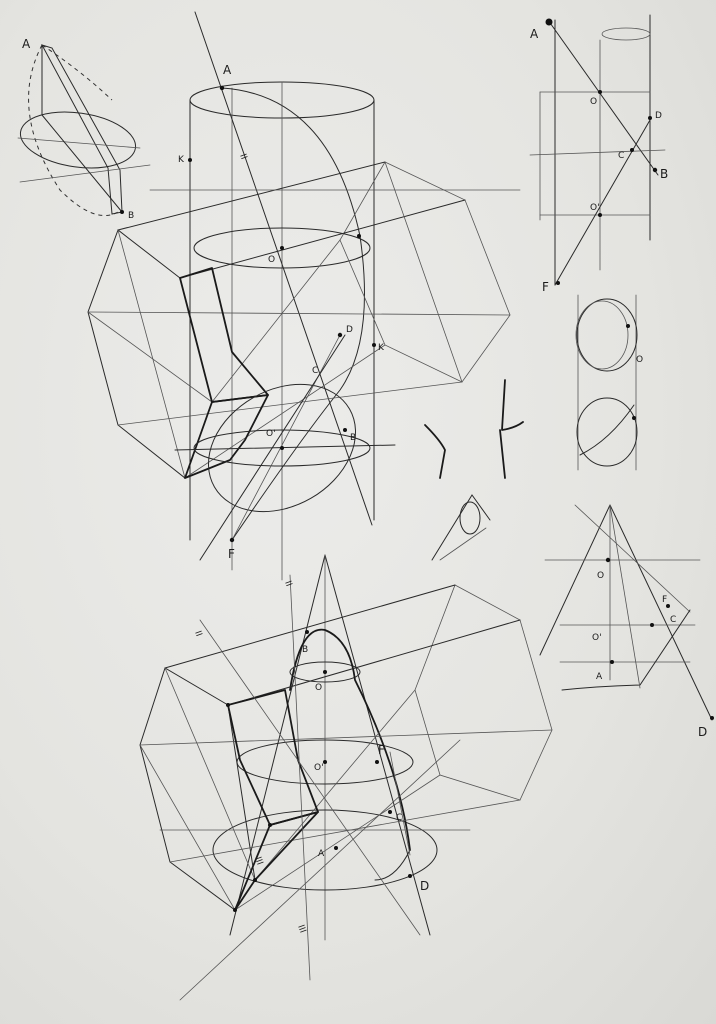 The height and width of the screenshot is (1024, 716). I want to click on mb-label-c: C, so click(399, 818).